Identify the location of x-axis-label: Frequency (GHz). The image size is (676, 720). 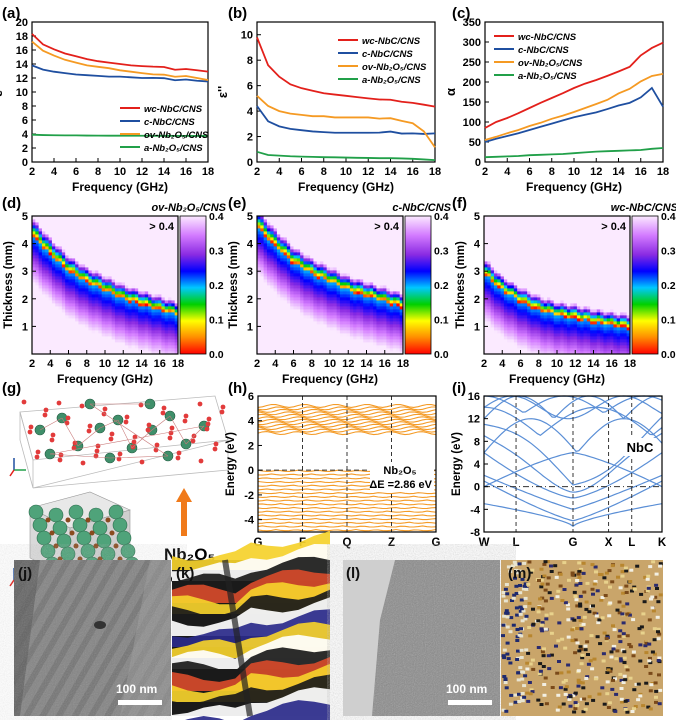
(105, 379).